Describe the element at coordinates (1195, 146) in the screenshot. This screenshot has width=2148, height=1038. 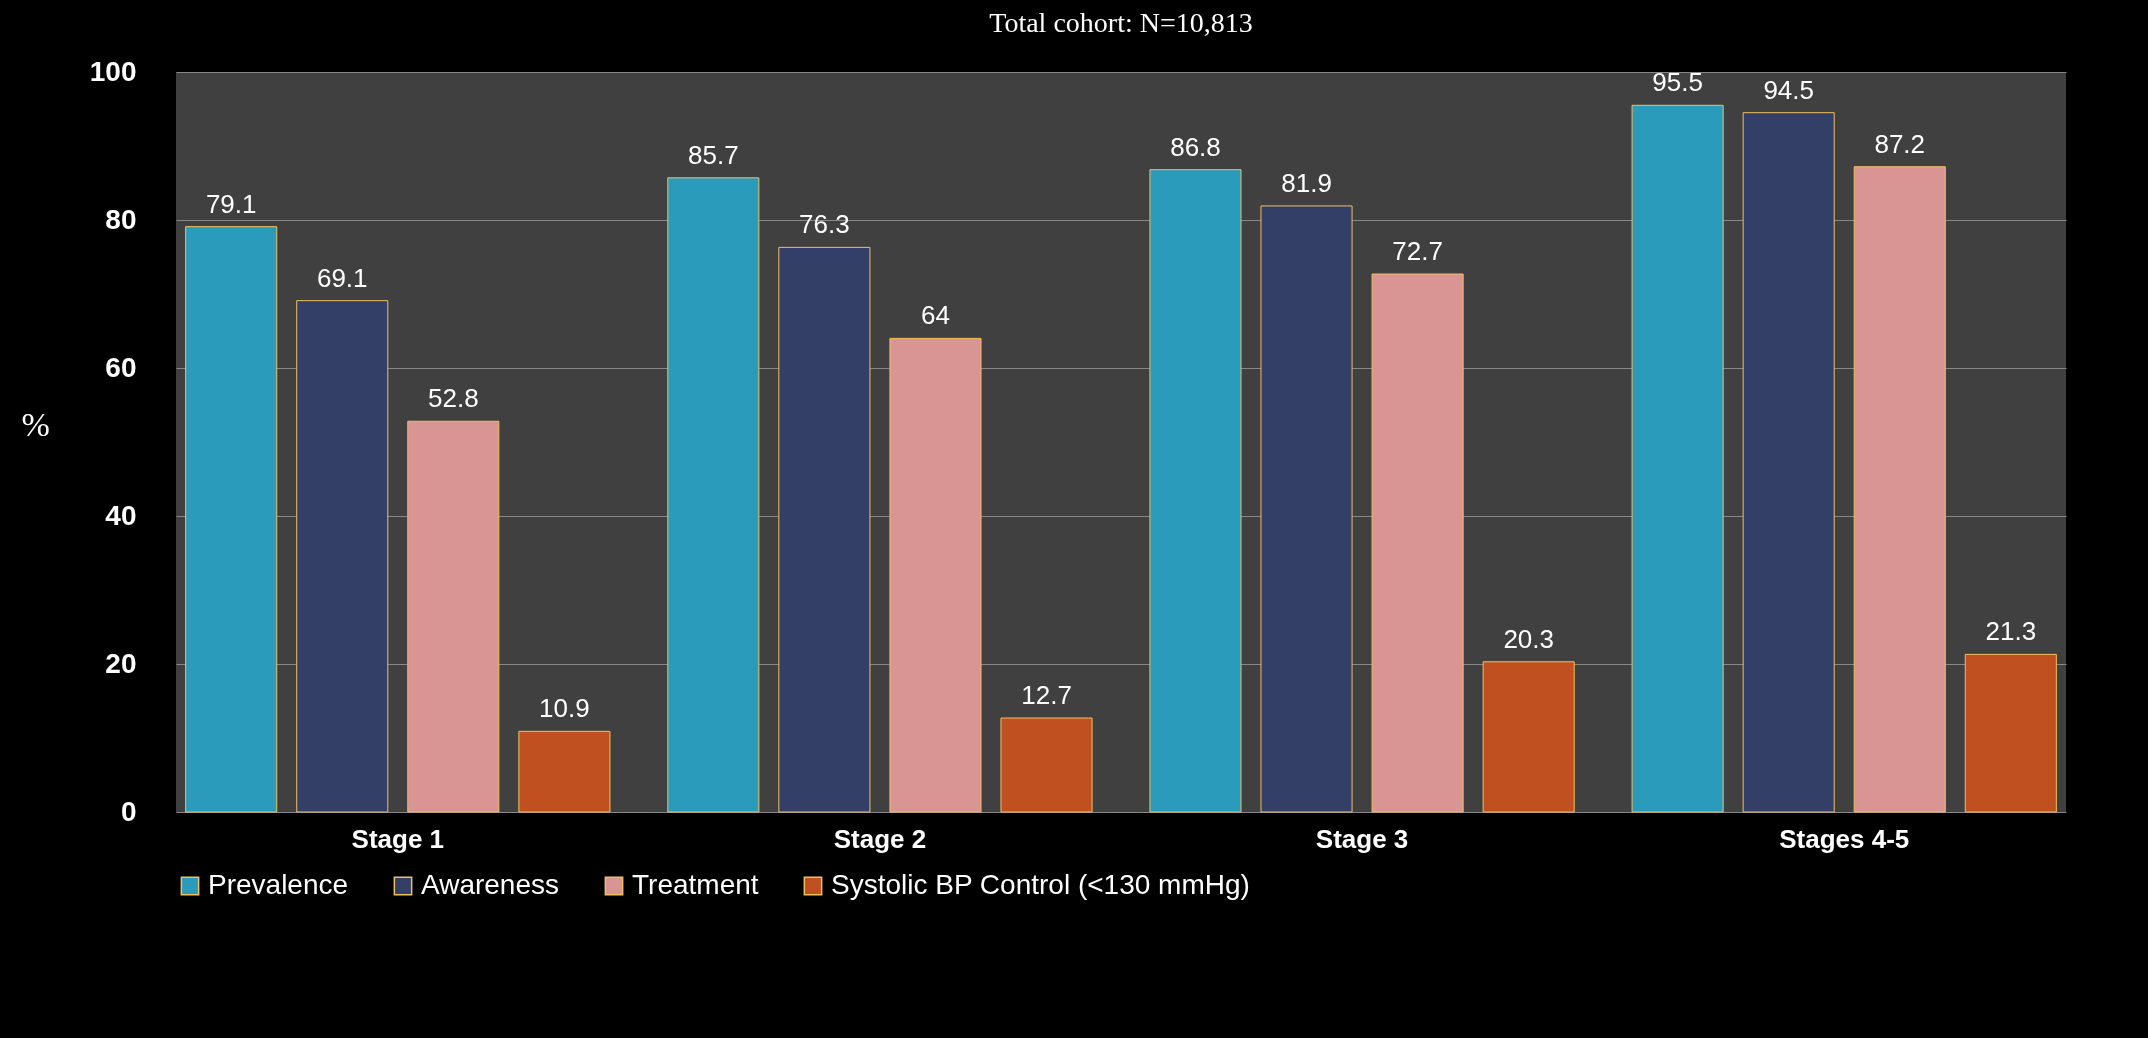
I see `data-label: 86.8` at that location.